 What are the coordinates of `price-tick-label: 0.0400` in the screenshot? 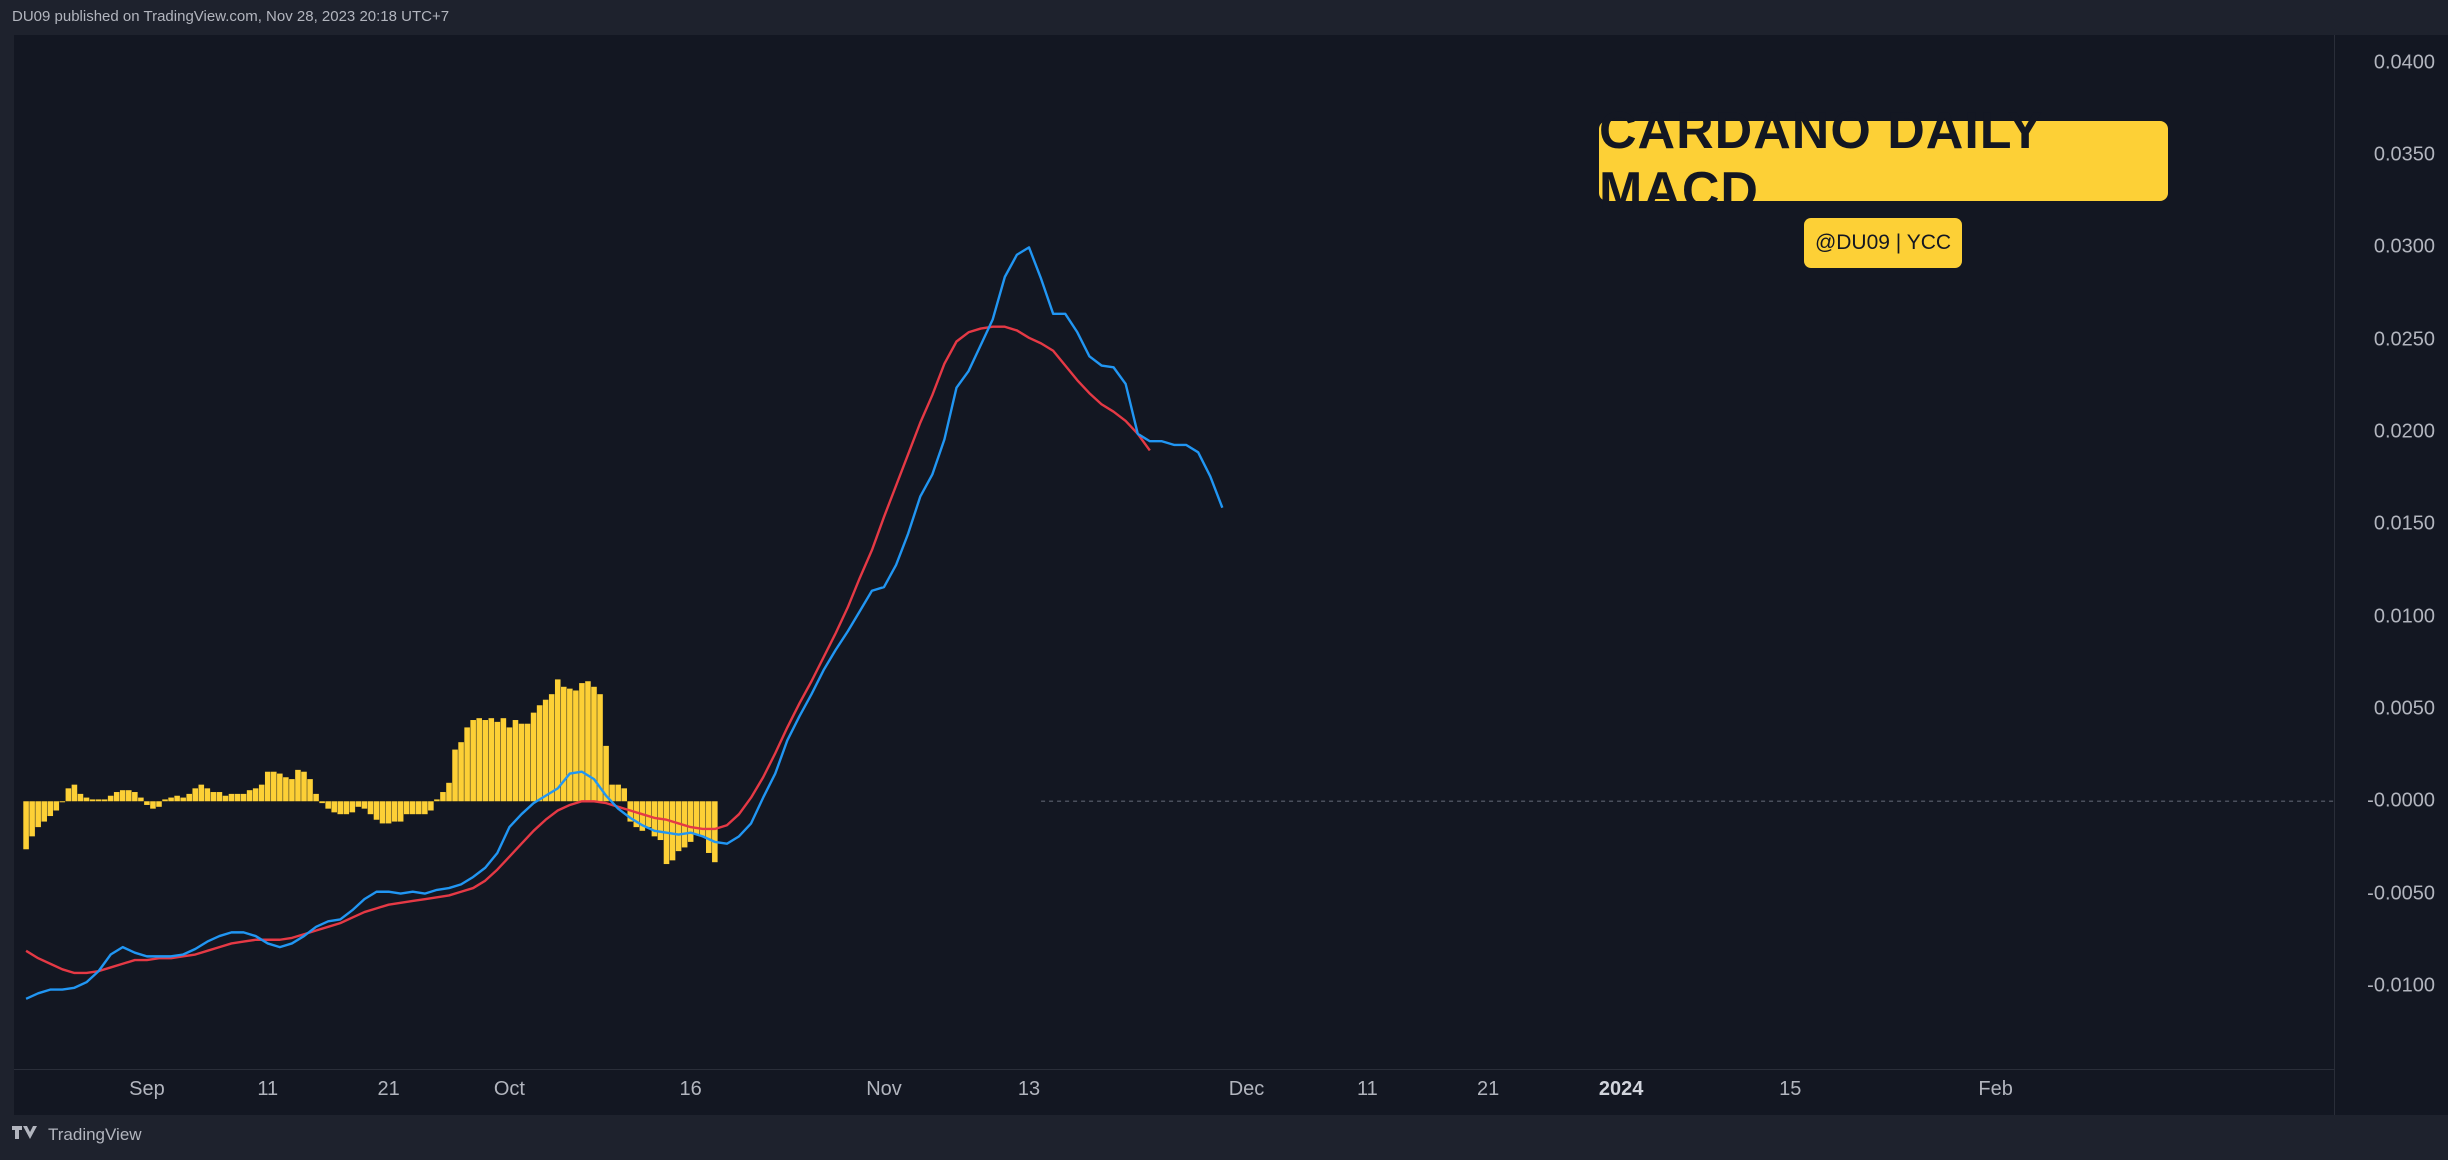 It's located at (2404, 62).